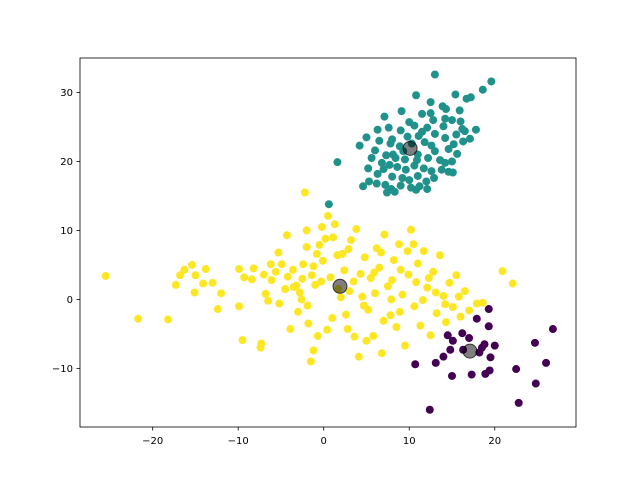 The width and height of the screenshot is (640, 480). What do you see at coordinates (238, 441) in the screenshot?
I see `x-tick-label: −10` at bounding box center [238, 441].